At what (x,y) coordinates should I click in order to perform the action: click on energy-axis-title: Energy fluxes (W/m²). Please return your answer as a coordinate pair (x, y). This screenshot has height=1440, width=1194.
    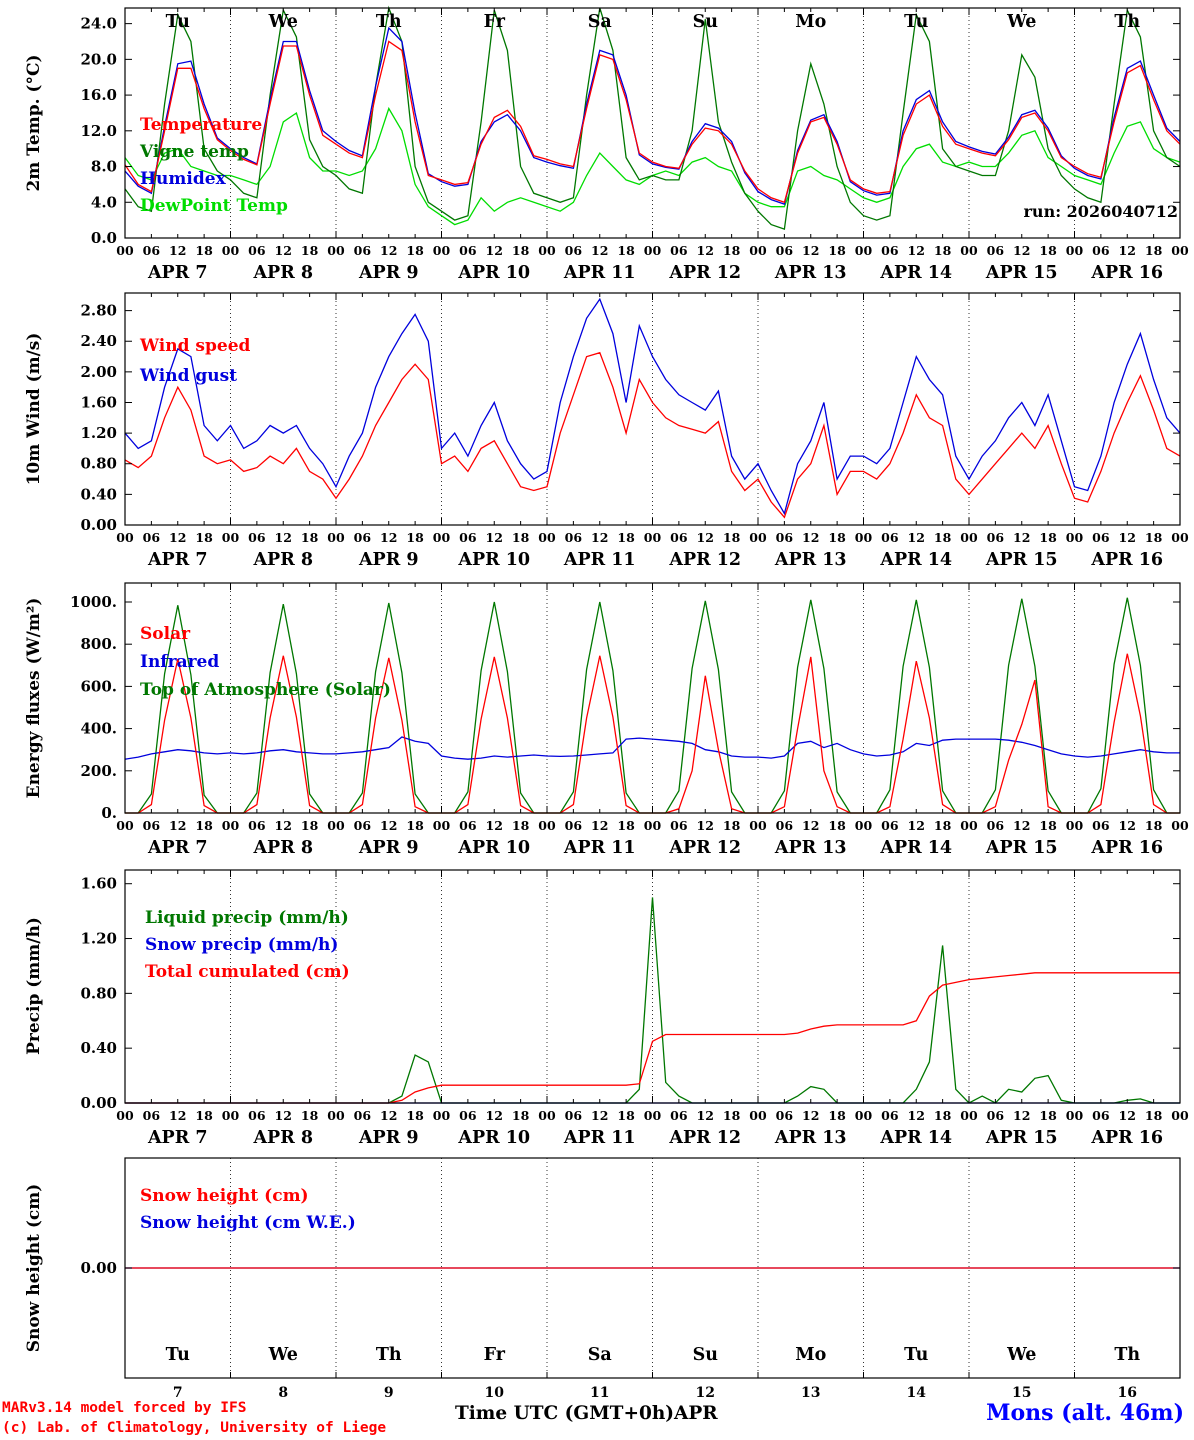
    Looking at the image, I should click on (34, 698).